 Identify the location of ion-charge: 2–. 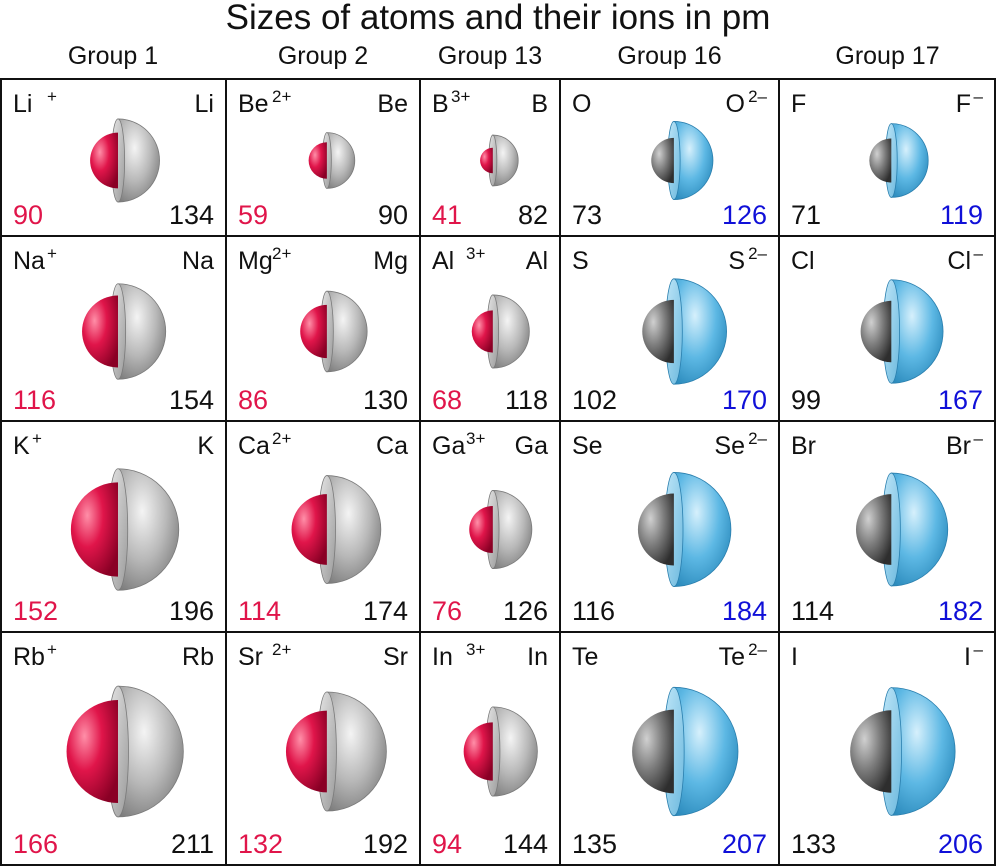
(757, 253).